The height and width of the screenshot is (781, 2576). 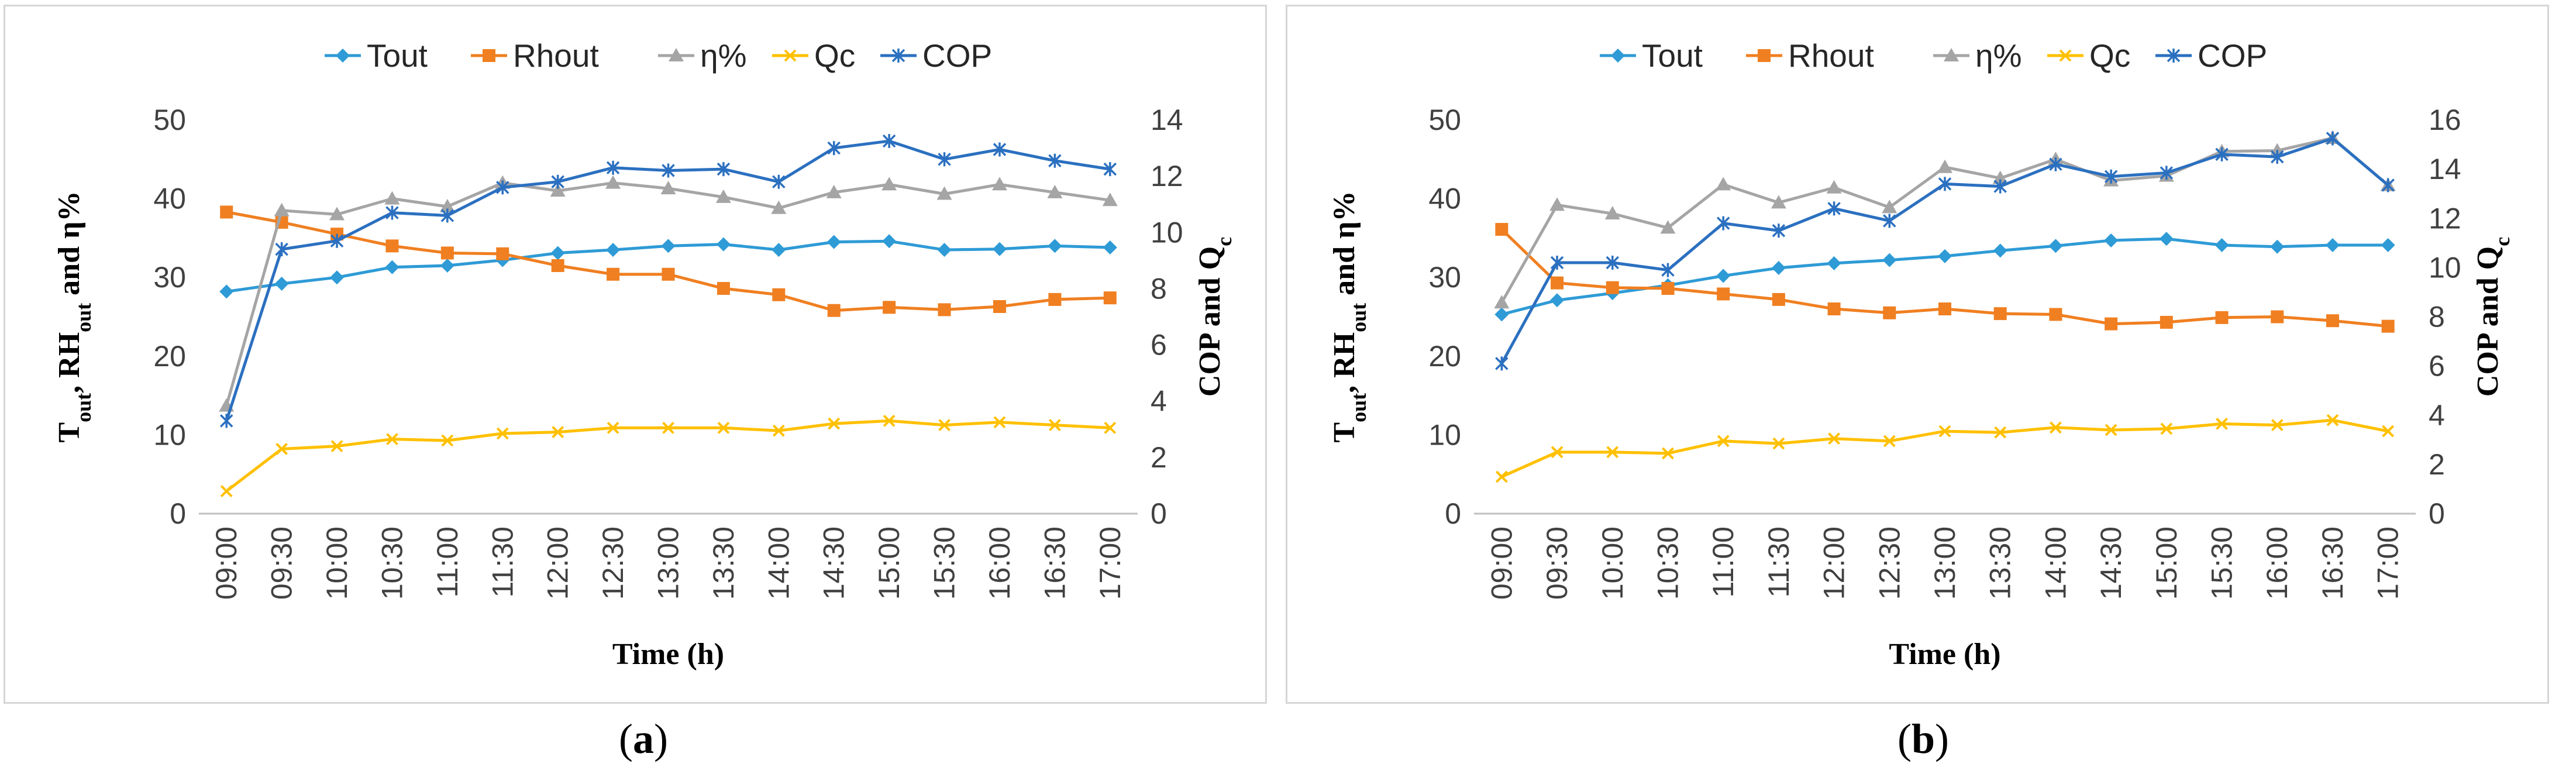 I want to click on panel-caption-a: (a), so click(x=643, y=739).